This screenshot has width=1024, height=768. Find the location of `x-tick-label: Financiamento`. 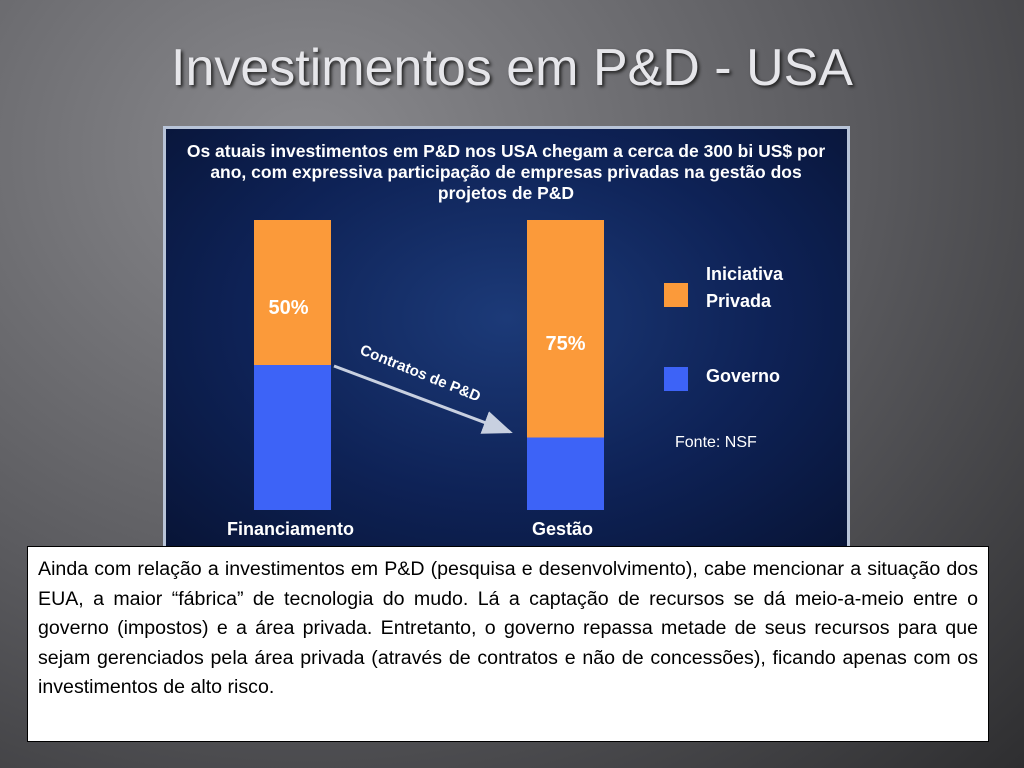

x-tick-label: Financiamento is located at coordinates (290, 529).